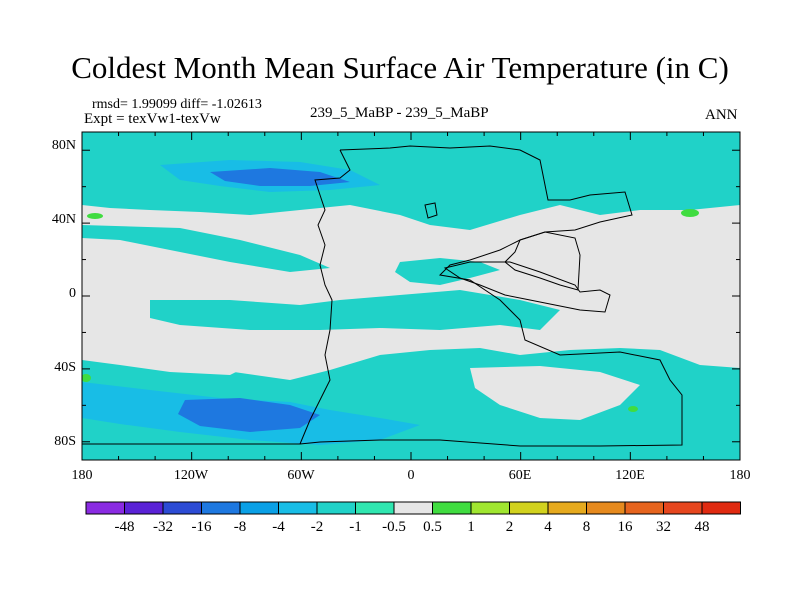 The image size is (800, 600). I want to click on lon-label: 60E, so click(520, 475).